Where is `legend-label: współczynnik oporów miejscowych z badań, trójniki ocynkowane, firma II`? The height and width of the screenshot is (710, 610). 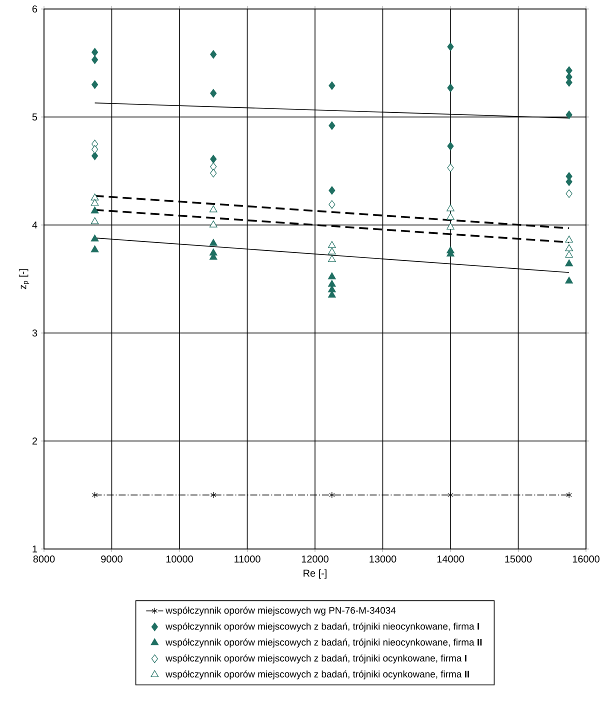 legend-label: współczynnik oporów miejscowych z badań, trójniki ocynkowane, firma II is located at coordinates (317, 675).